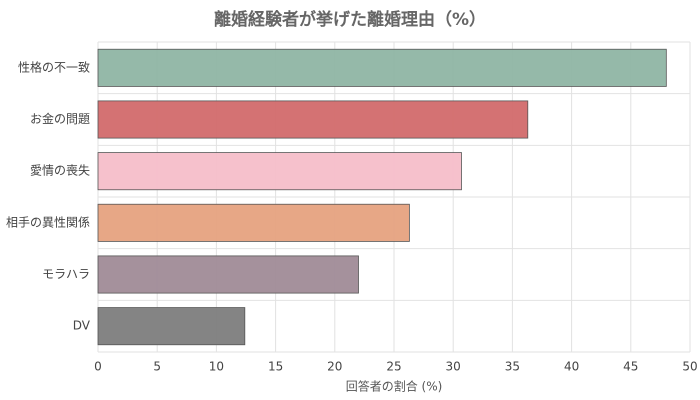  I want to click on x-tick-label: 50, so click(689, 367).